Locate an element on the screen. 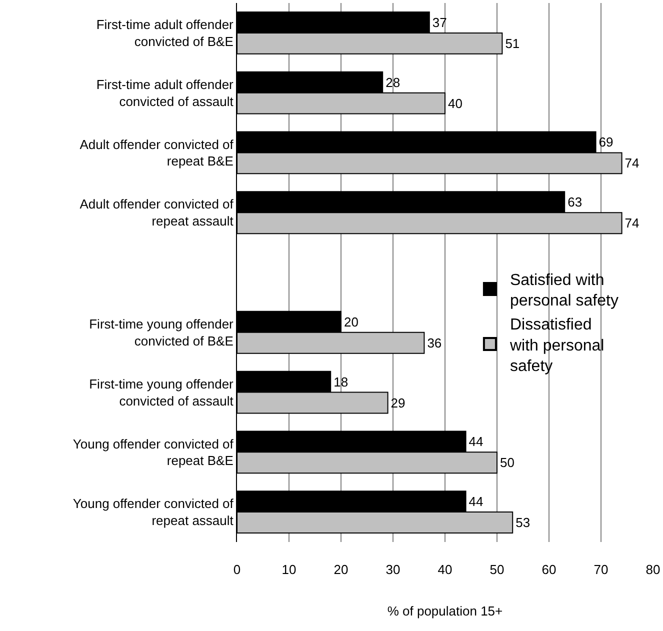 Image resolution: width=663 pixels, height=631 pixels. x-tick-label: 50 is located at coordinates (497, 569).